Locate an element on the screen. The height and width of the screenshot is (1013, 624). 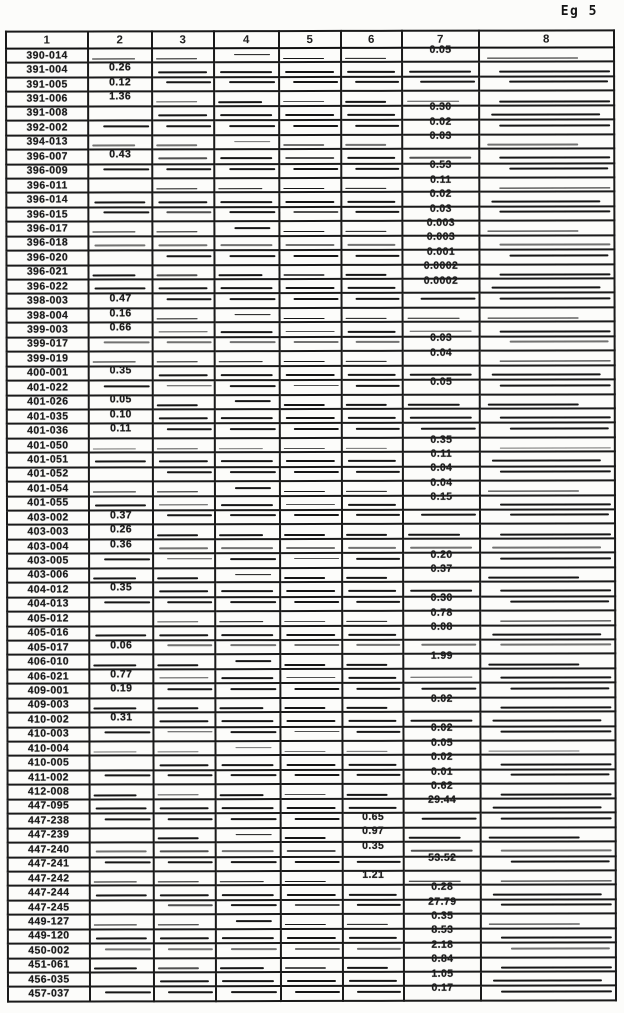
row-id-cell: 449-127 is located at coordinates (48, 922).